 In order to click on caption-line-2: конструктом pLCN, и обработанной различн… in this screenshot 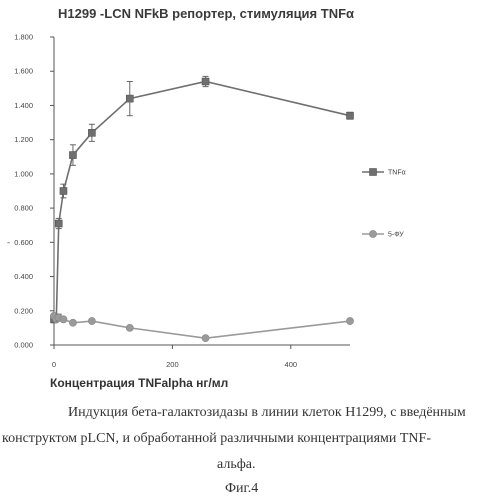, I will do `click(216, 439)`.